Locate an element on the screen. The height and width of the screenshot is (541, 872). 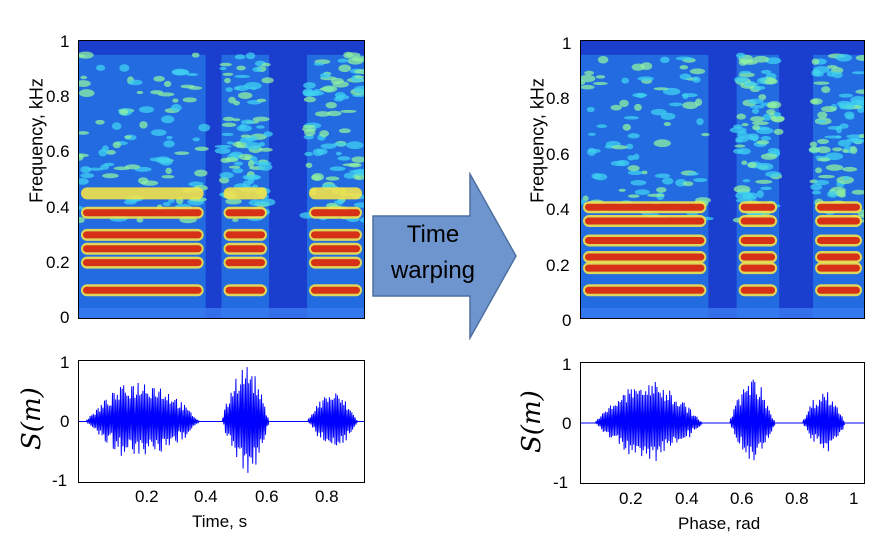
time-warping-arrow is located at coordinates (444, 256).